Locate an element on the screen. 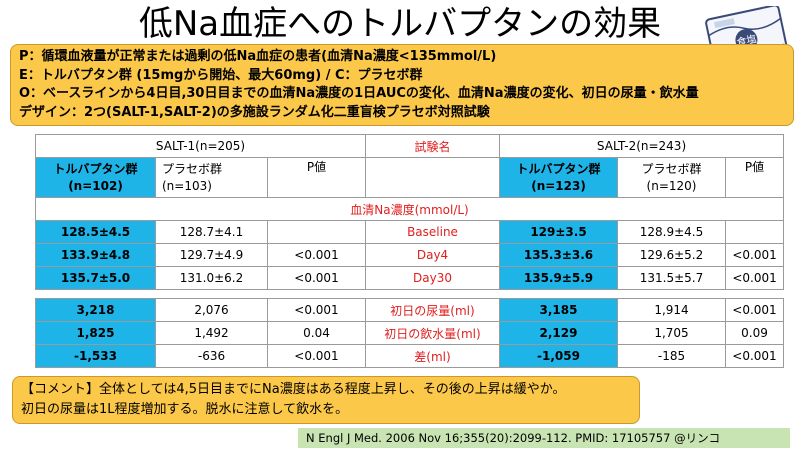 The height and width of the screenshot is (450, 800). salt1-tolvaptan-value: -1,533 is located at coordinates (95, 356).